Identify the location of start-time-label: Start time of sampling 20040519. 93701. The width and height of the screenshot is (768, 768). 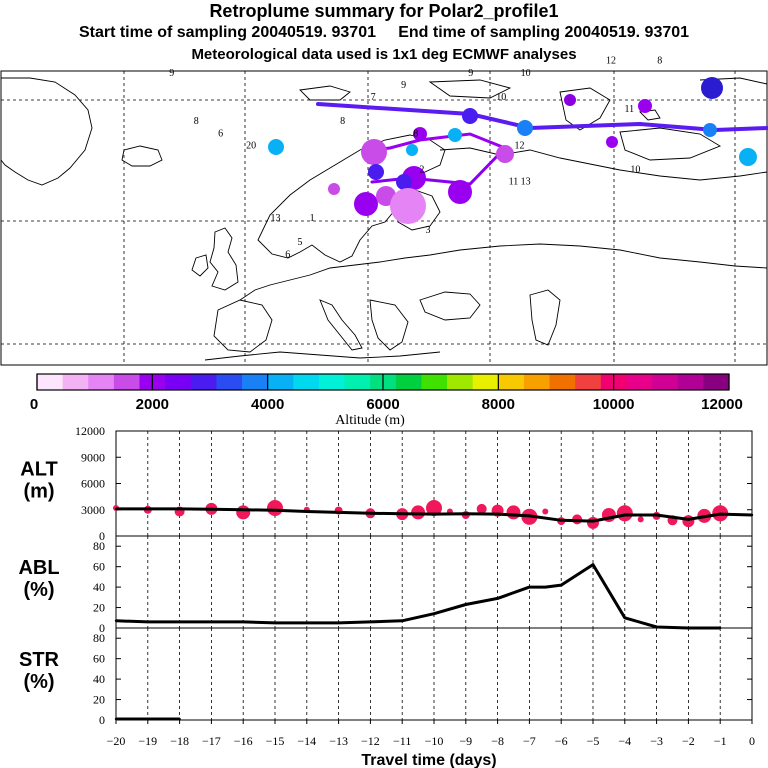
(227, 32).